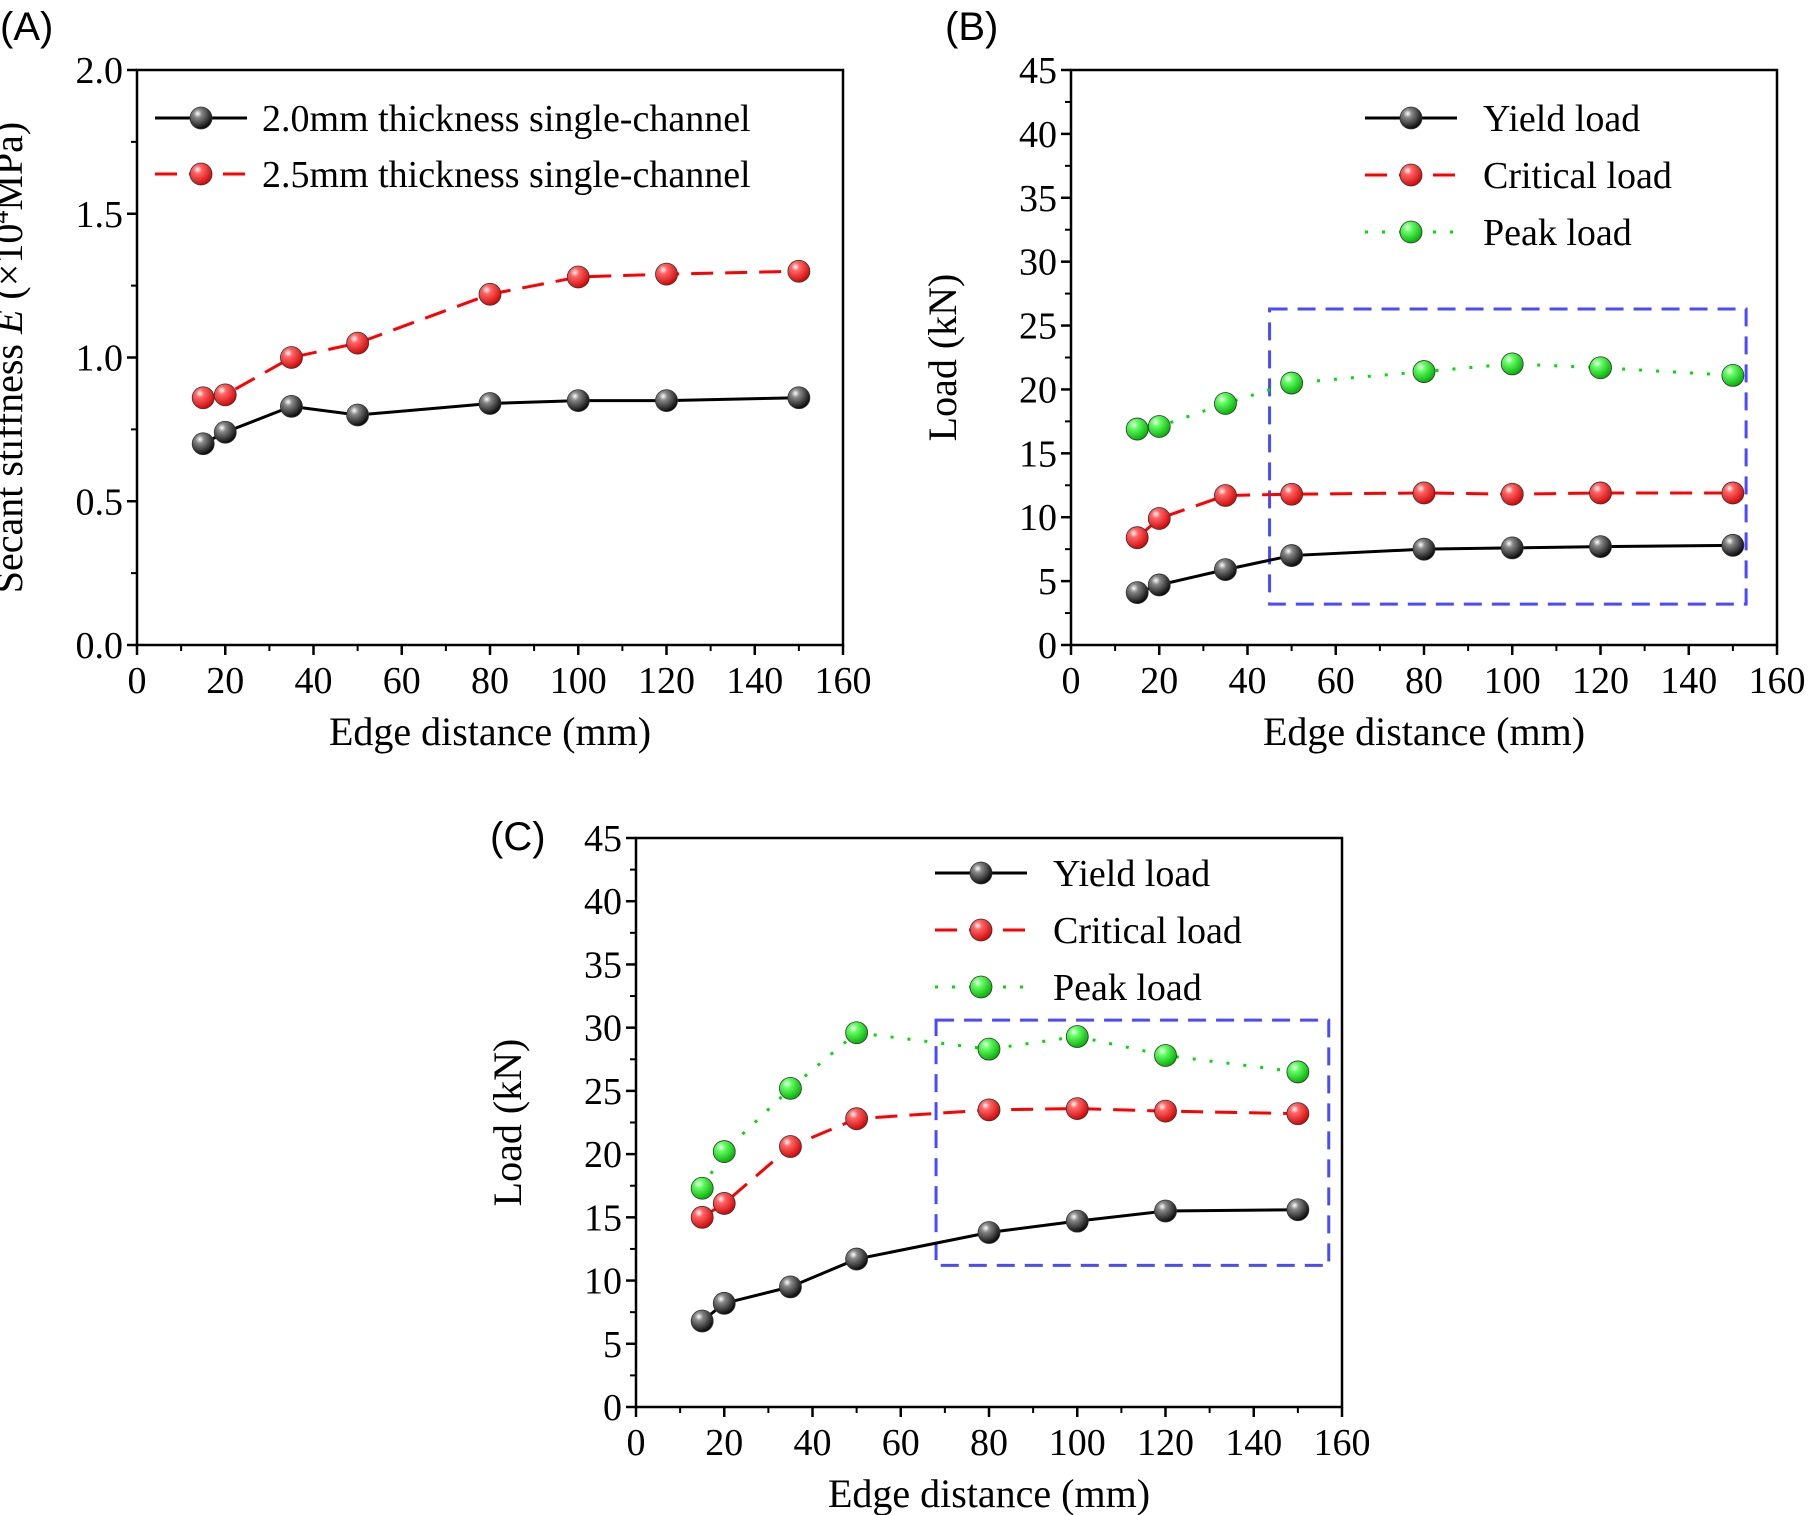 This screenshot has height=1515, width=1810. Describe the element at coordinates (15, 267) in the screenshot. I see `y-axis-title-part: (×10` at that location.